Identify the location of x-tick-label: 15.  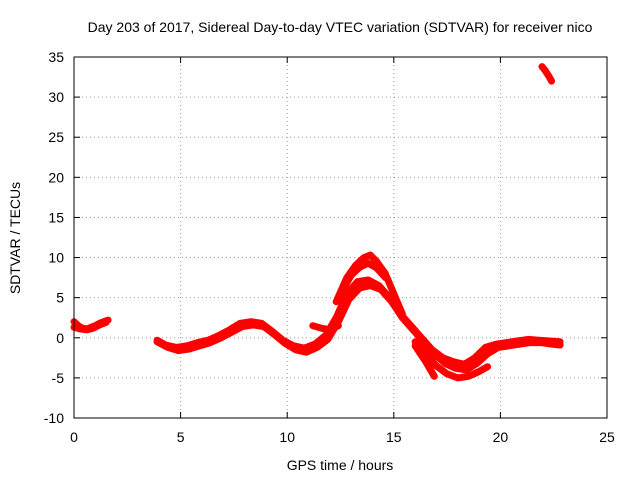
(394, 437).